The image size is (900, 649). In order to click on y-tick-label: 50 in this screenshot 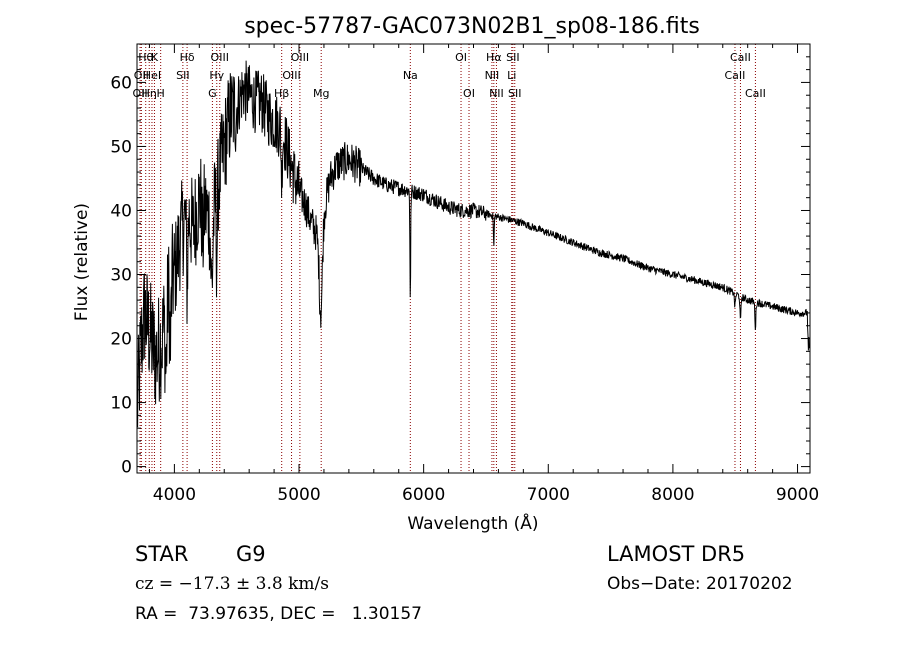, I will do `click(121, 147)`.